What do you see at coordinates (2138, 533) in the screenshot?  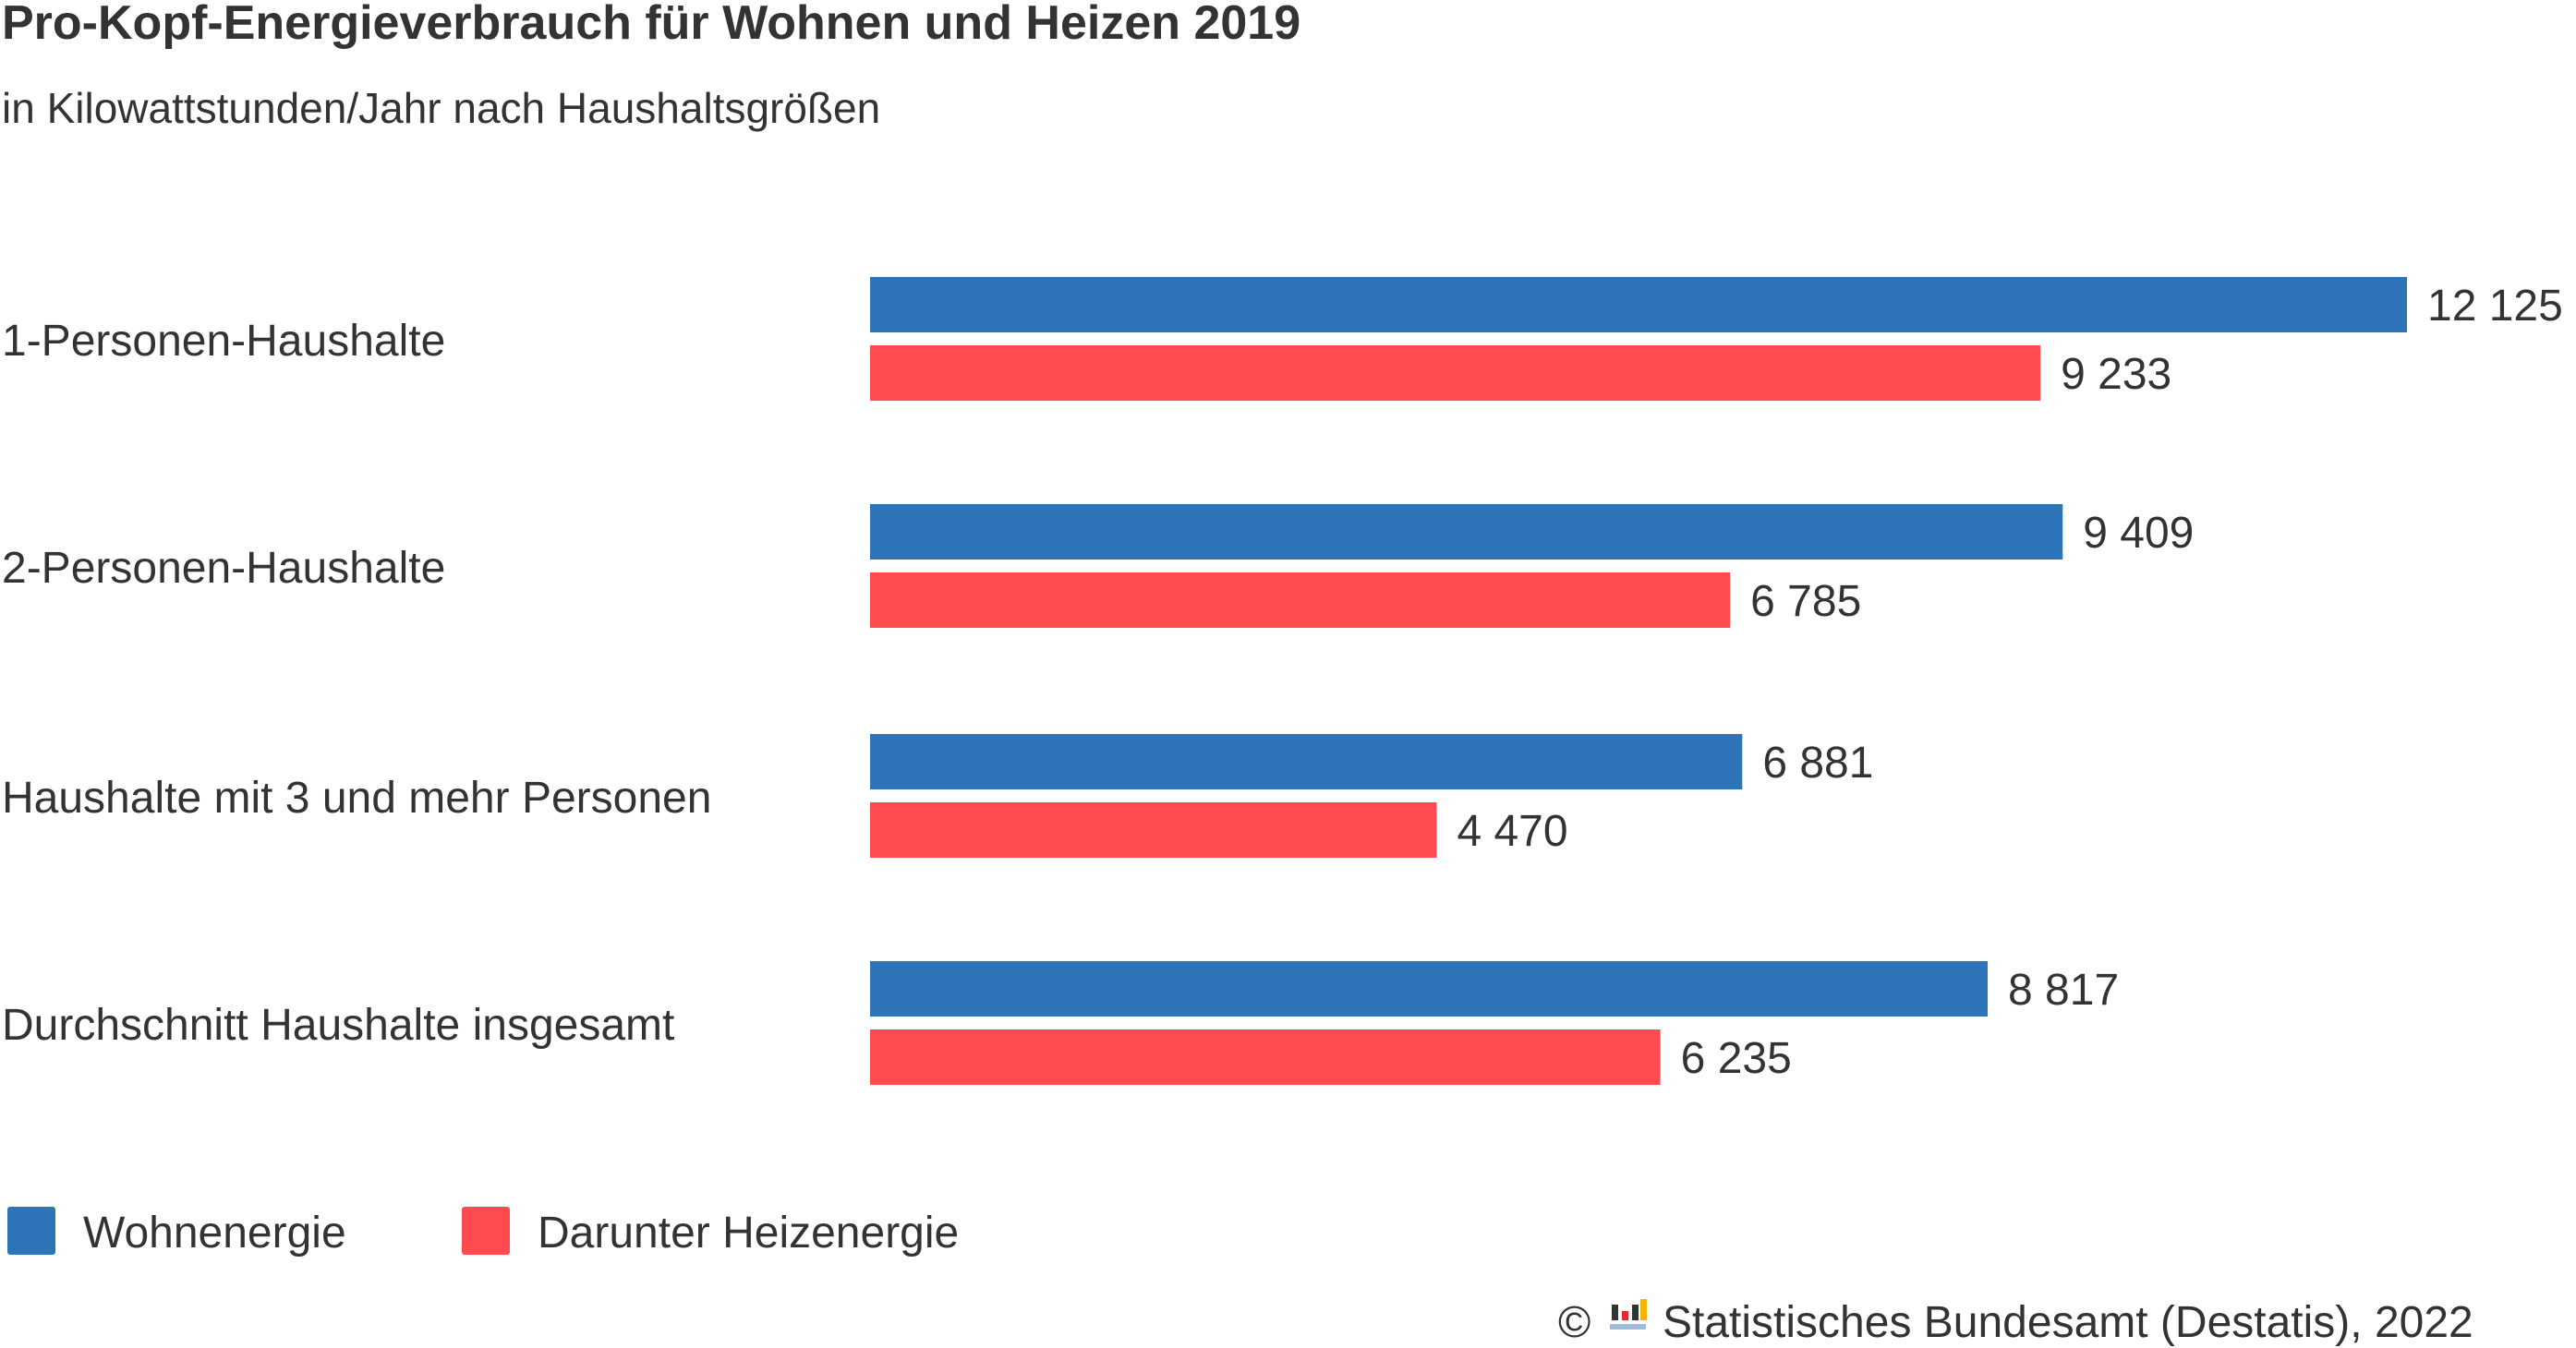 I see `data-label: 9 409` at bounding box center [2138, 533].